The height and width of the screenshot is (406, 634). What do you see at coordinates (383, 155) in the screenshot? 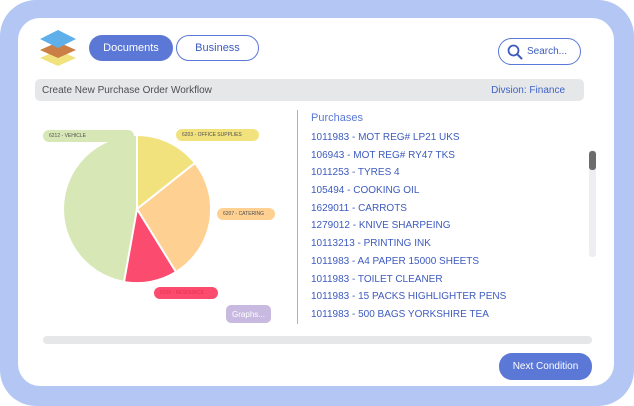
I see `purchase-item: 106943 - MOT REG# RY47 TKS` at bounding box center [383, 155].